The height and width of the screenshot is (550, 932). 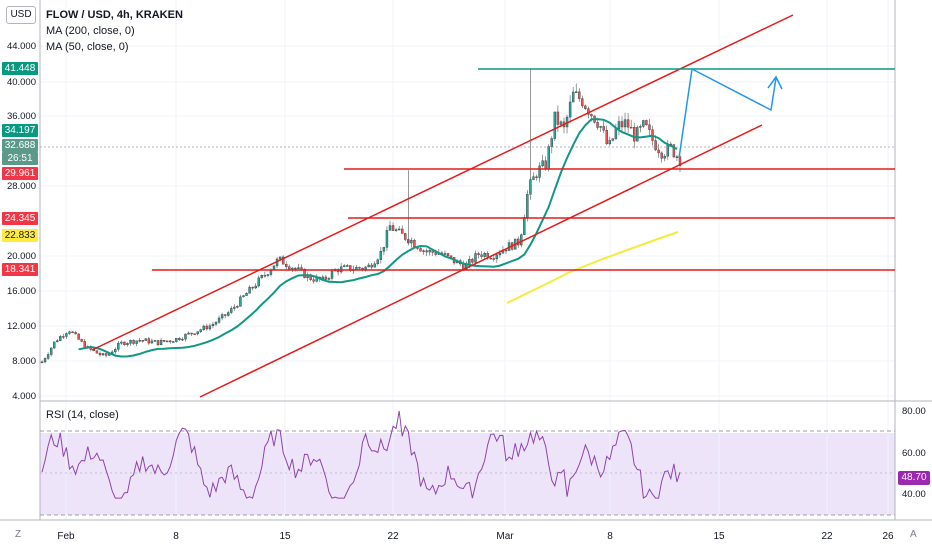 I want to click on currency-badge: USD, so click(x=21, y=15).